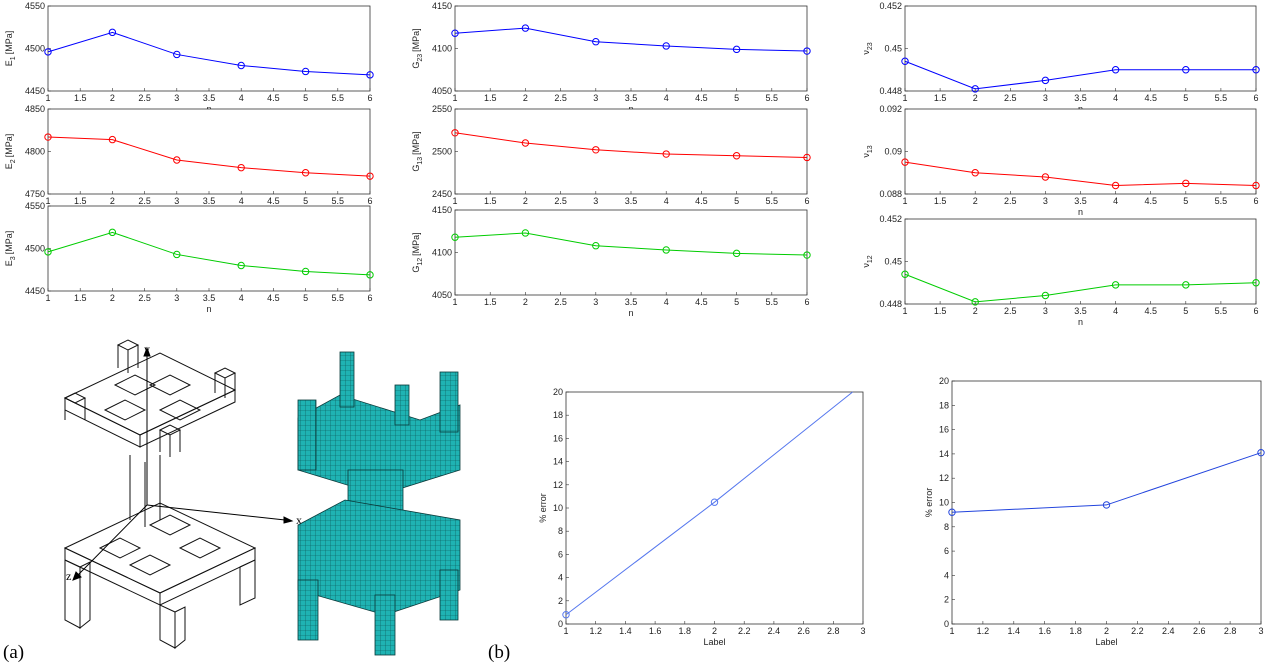  What do you see at coordinates (944, 381) in the screenshot?
I see `y-tick-label: 20` at bounding box center [944, 381].